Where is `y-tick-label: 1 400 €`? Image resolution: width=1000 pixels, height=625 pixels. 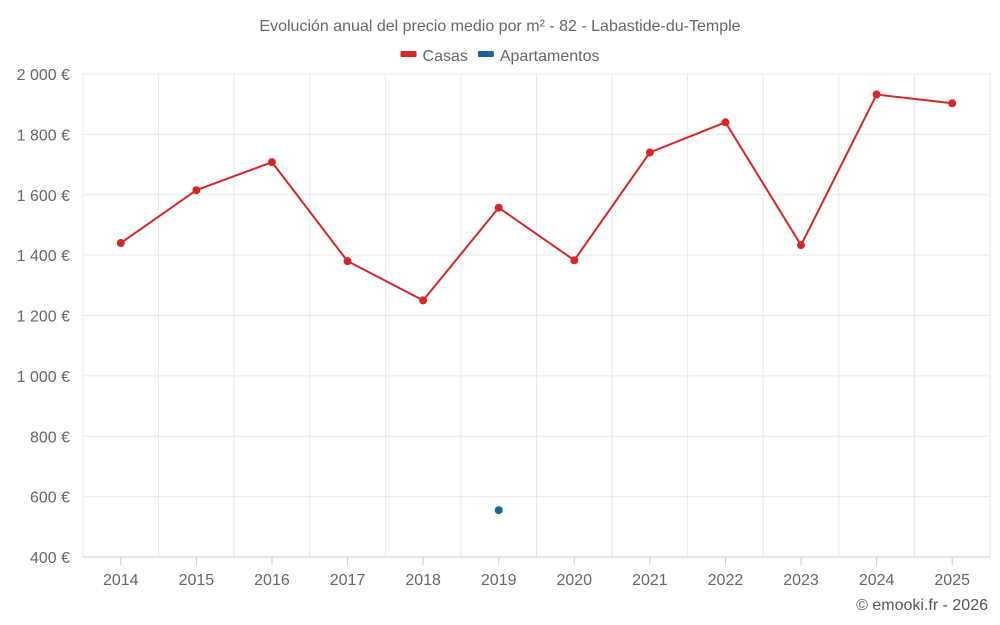
y-tick-label: 1 400 € is located at coordinates (43, 256).